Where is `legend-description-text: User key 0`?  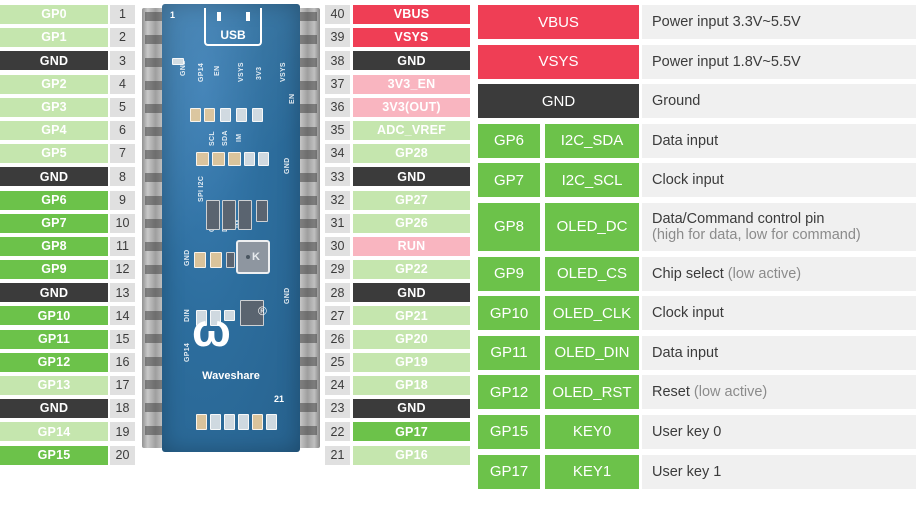
legend-description-text: User key 0 is located at coordinates (687, 431).